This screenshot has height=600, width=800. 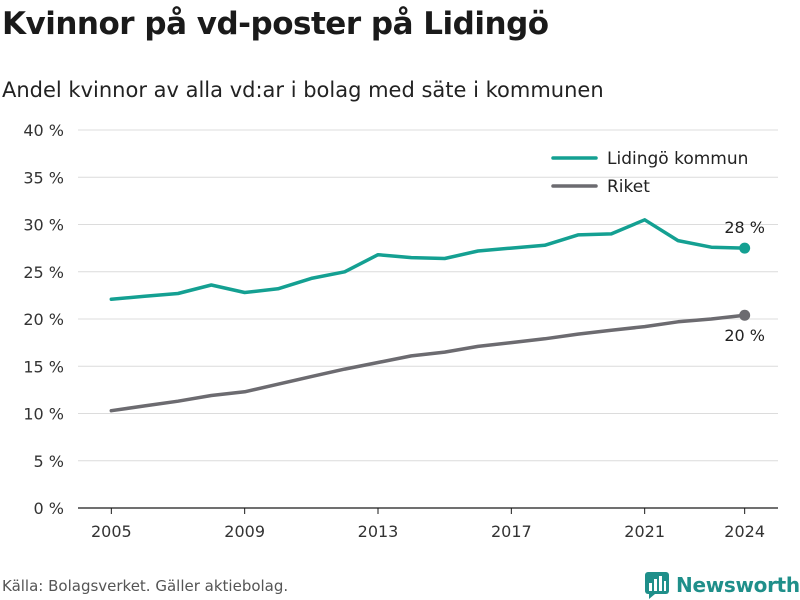 What do you see at coordinates (145, 586) in the screenshot?
I see `source-note: Källa: Bolagsverket. Gäller aktiebolag.` at bounding box center [145, 586].